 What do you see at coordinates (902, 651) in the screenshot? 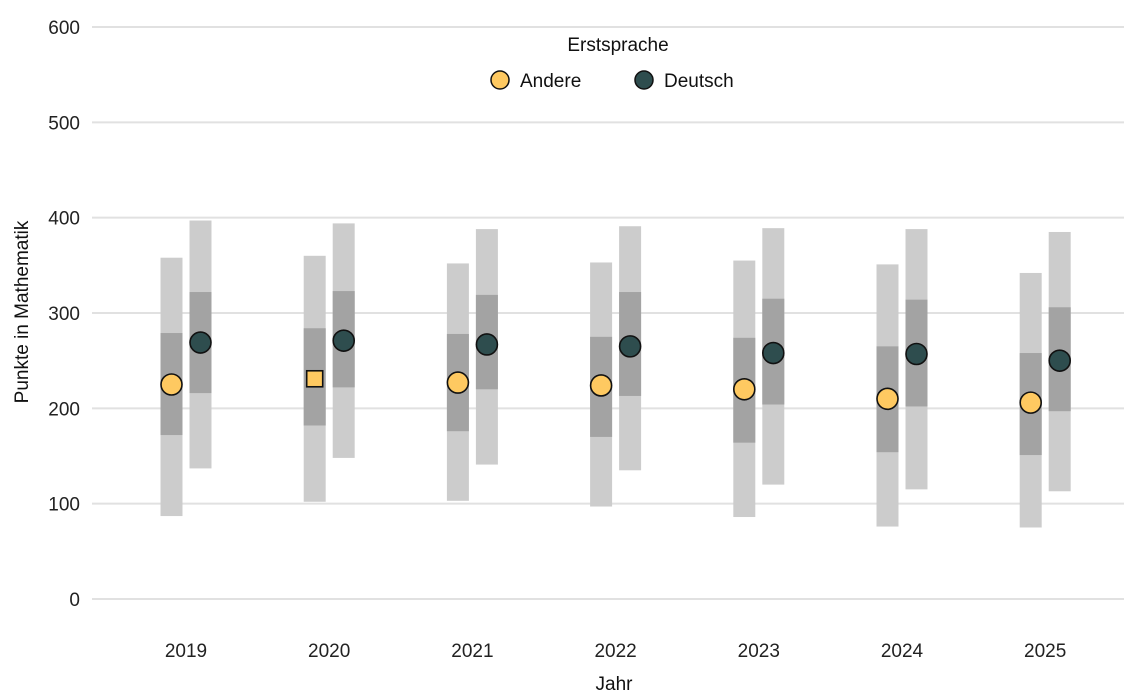
I see `x-tick-label: 2024` at bounding box center [902, 651].